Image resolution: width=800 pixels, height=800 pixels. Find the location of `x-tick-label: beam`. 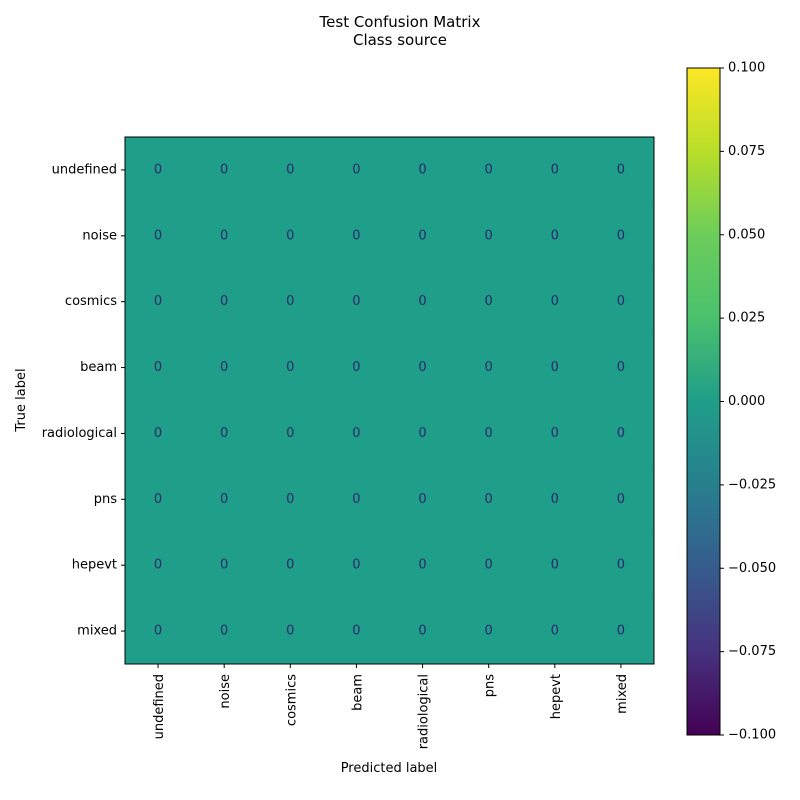

x-tick-label: beam is located at coordinates (357, 692).